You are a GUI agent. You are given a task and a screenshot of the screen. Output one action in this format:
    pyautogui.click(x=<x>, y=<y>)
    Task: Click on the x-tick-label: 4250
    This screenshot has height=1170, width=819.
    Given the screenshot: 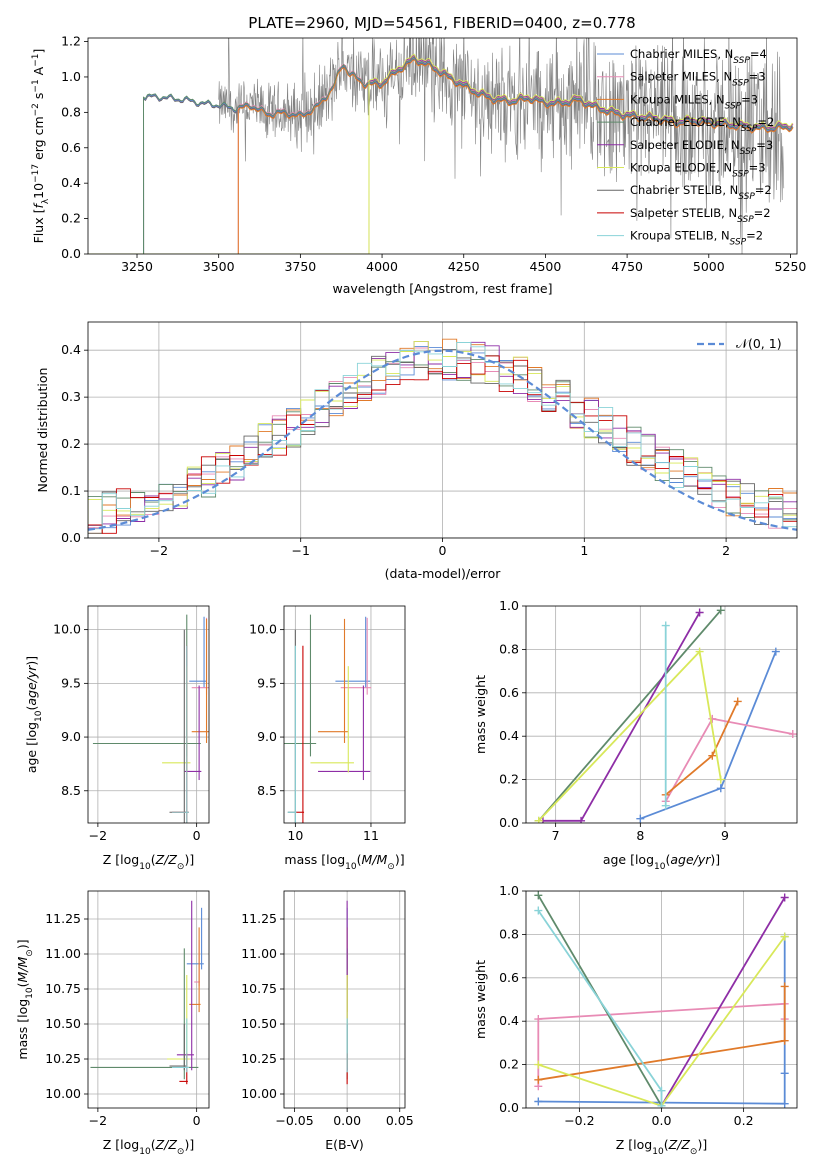 What is the action you would take?
    pyautogui.click(x=464, y=266)
    